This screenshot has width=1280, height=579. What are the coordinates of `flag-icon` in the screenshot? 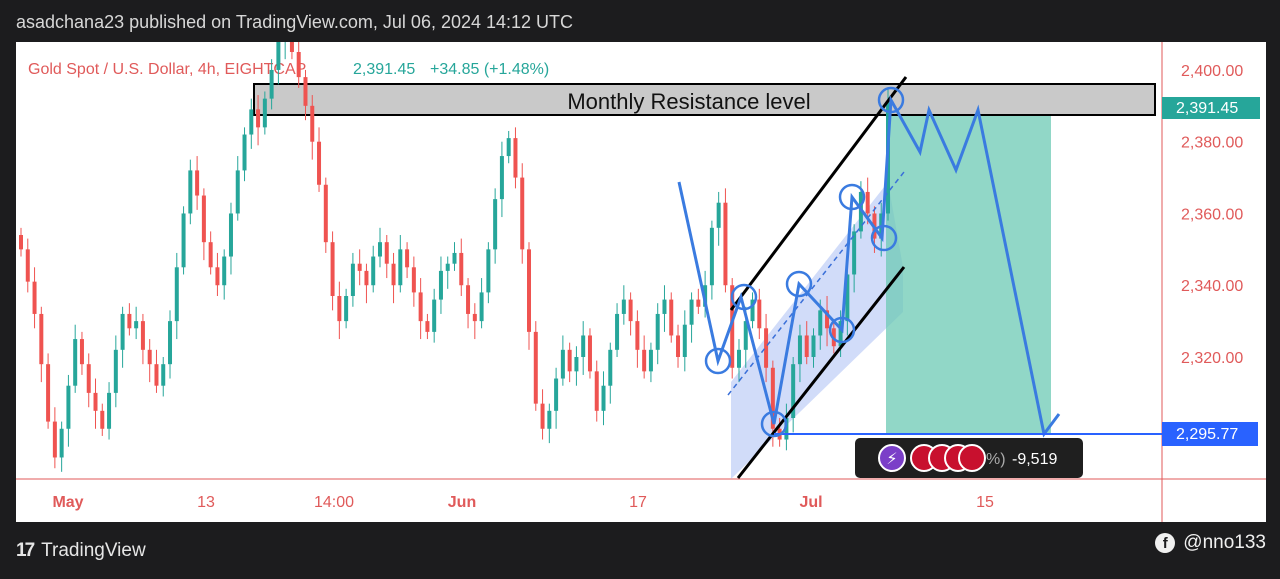 It's located at (972, 458).